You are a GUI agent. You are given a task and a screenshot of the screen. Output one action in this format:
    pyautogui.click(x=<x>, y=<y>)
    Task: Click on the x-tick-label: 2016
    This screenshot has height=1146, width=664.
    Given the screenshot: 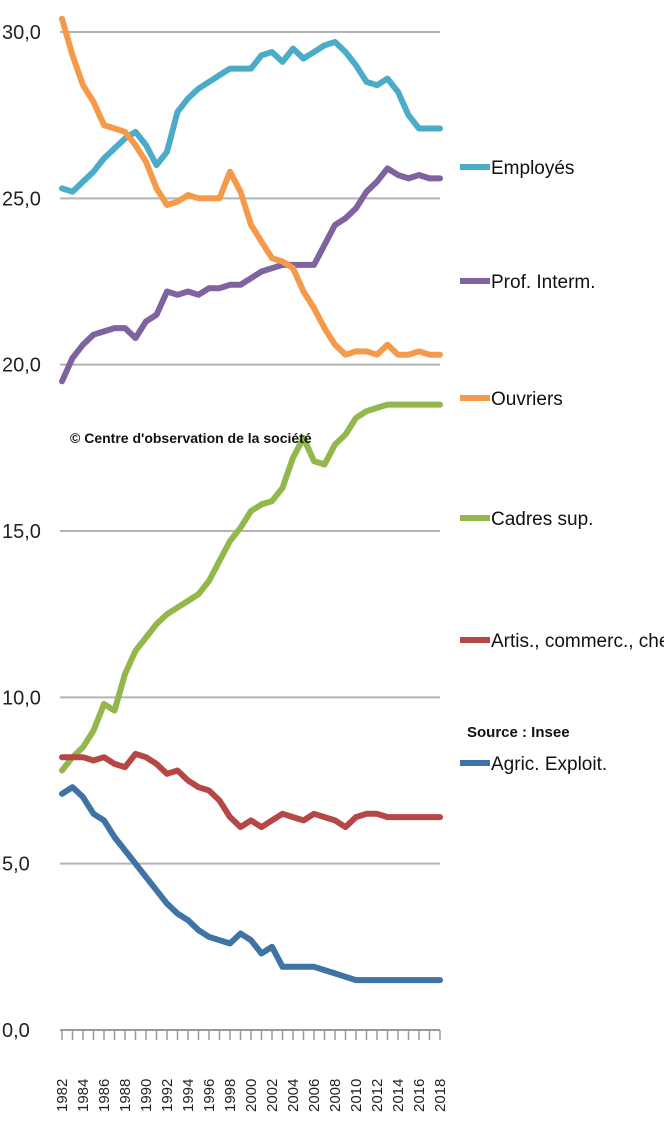 What is the action you would take?
    pyautogui.click(x=419, y=1095)
    